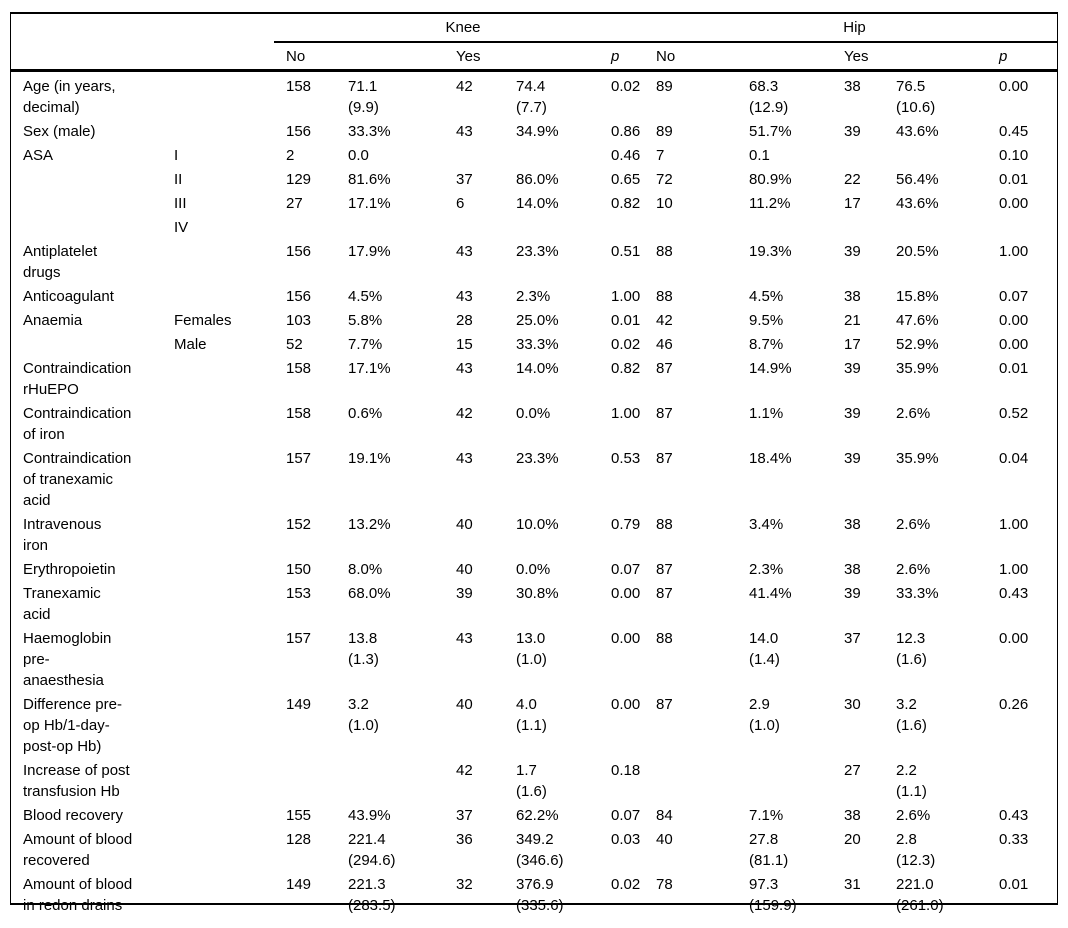  I want to click on knee-no-value-cell: 221.4 (294.6), so click(372, 850).